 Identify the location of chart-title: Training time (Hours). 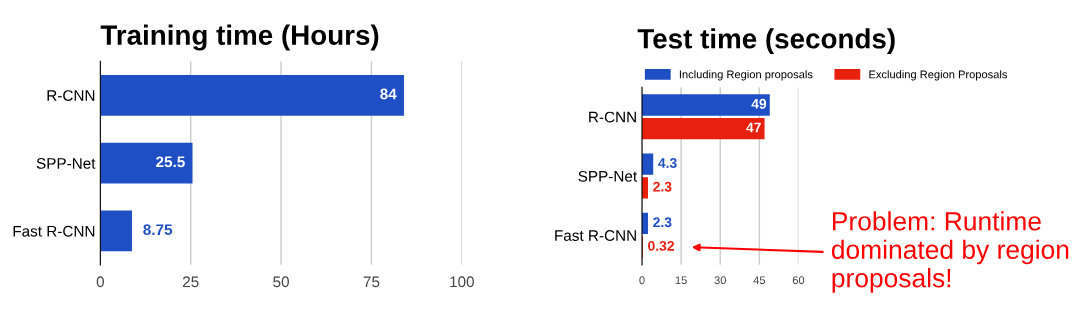
(239, 37).